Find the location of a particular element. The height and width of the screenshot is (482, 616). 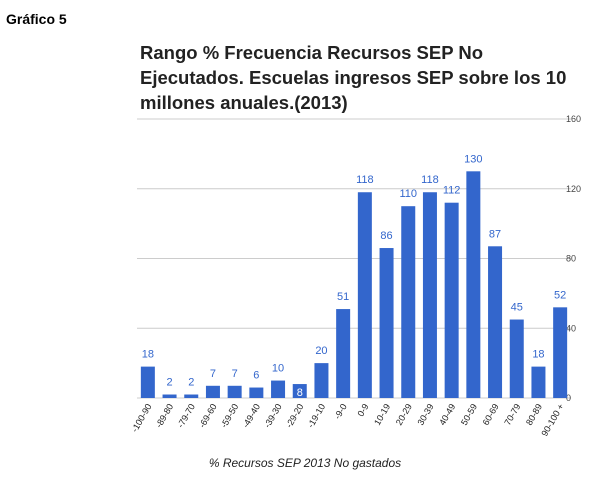

x-tick-label: -29-20 is located at coordinates (295, 416).